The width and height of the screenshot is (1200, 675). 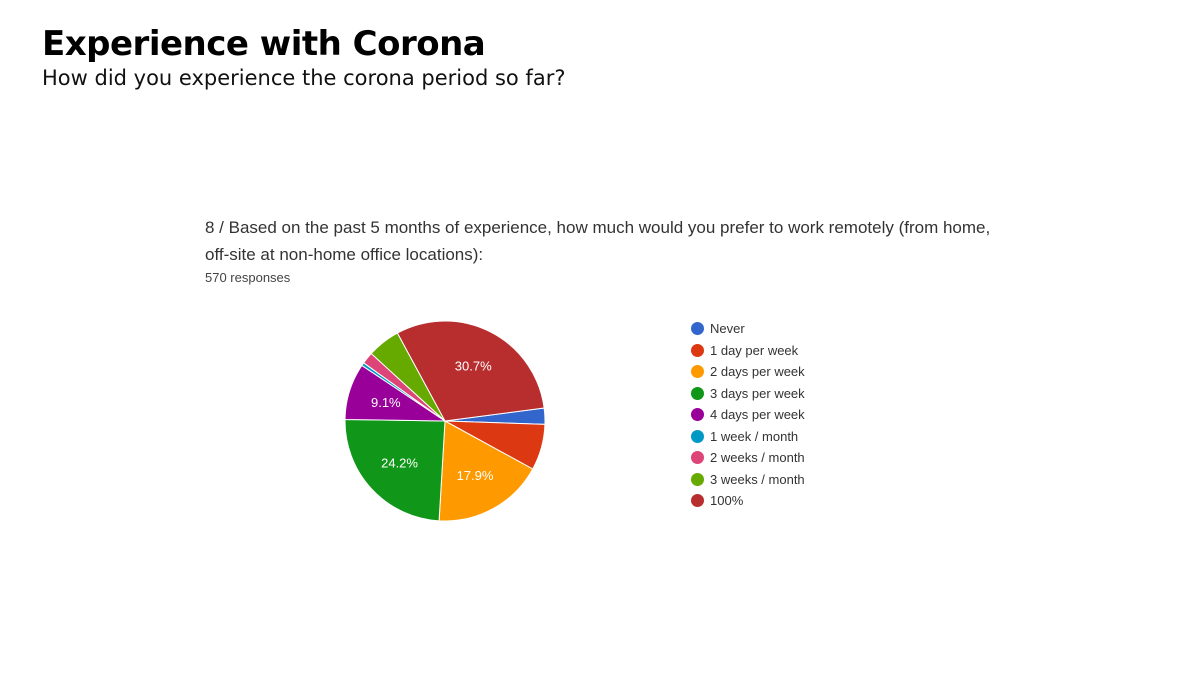 I want to click on pie-slice-3-days-per-week, so click(x=395, y=470).